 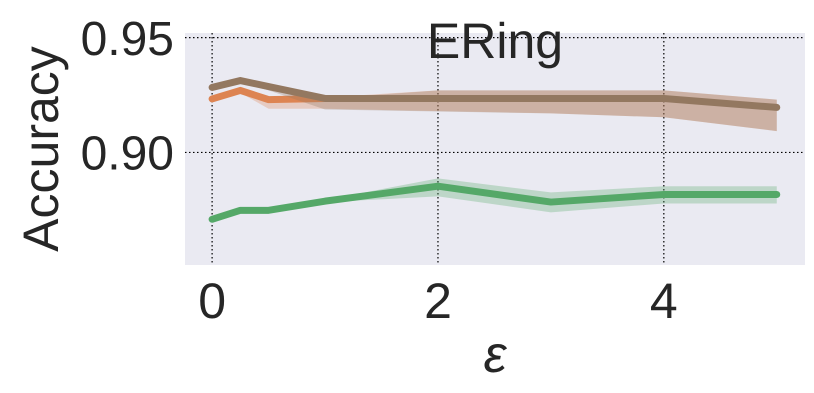 What do you see at coordinates (127, 154) in the screenshot?
I see `y-tick-label: 0.90` at bounding box center [127, 154].